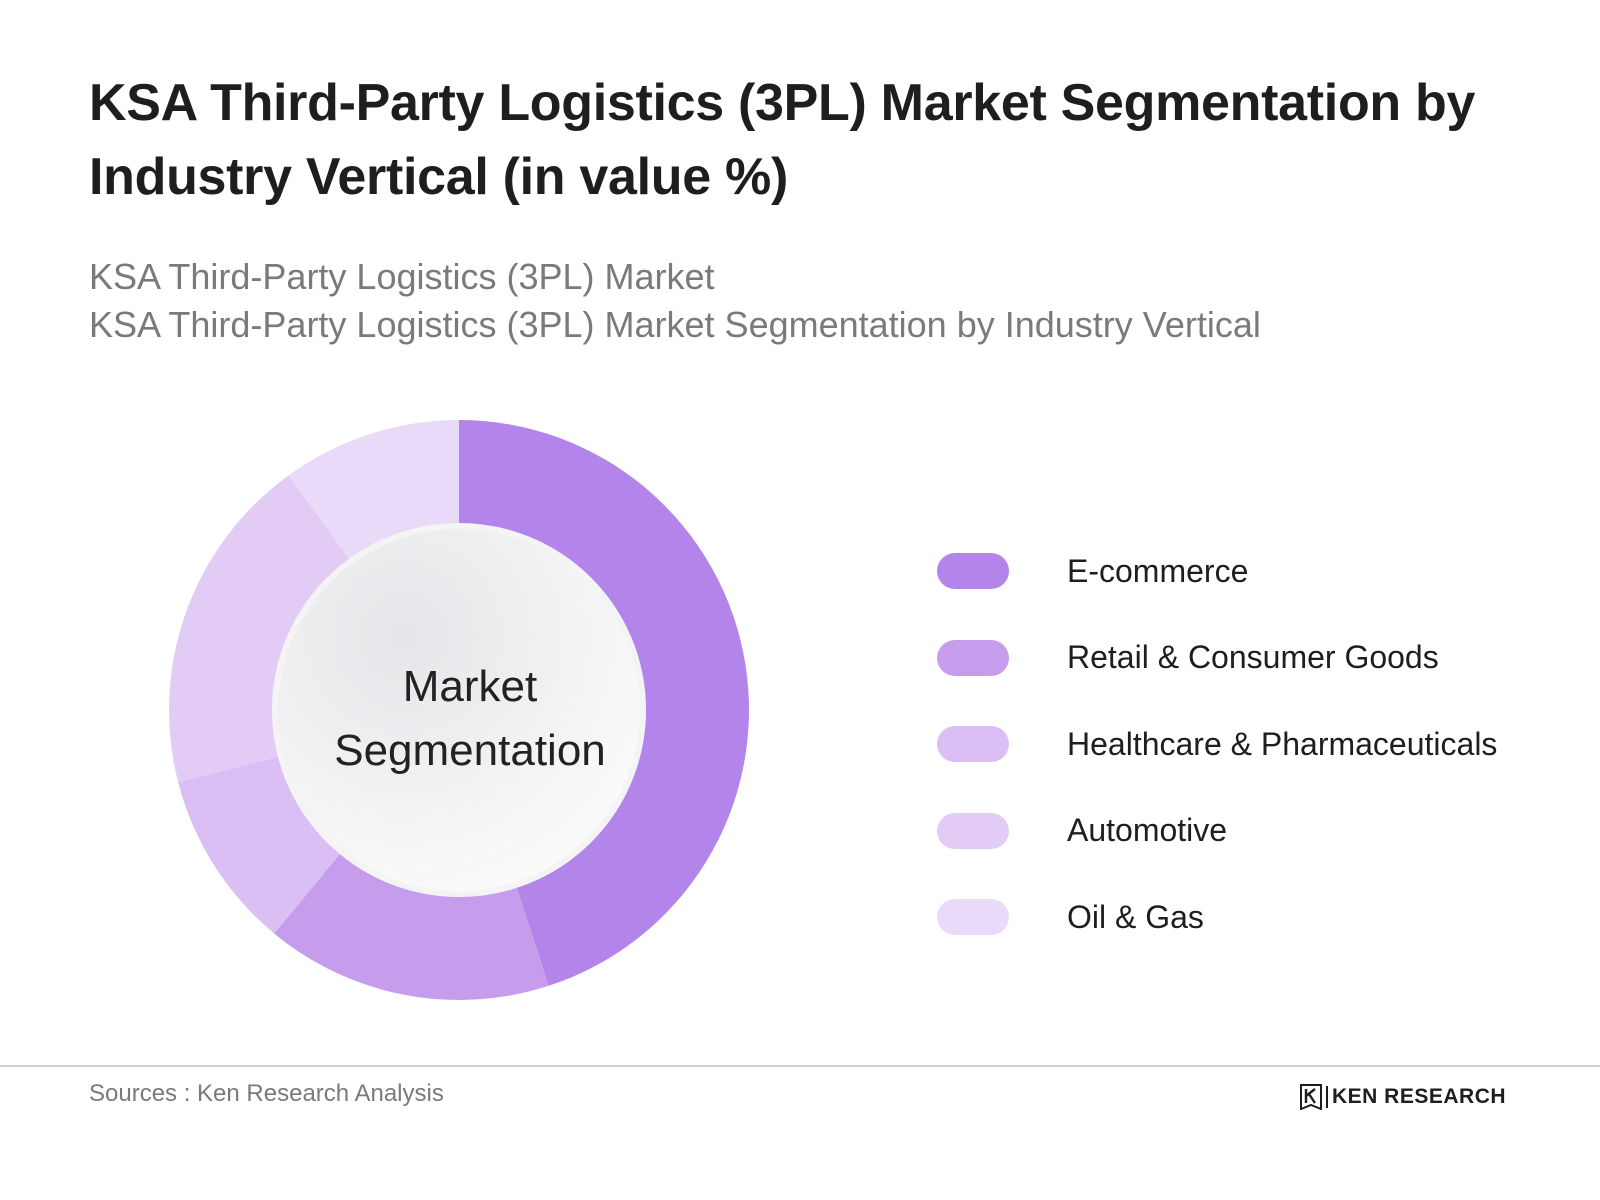 The height and width of the screenshot is (1200, 1600). I want to click on legend-label: E-commerce, so click(1158, 570).